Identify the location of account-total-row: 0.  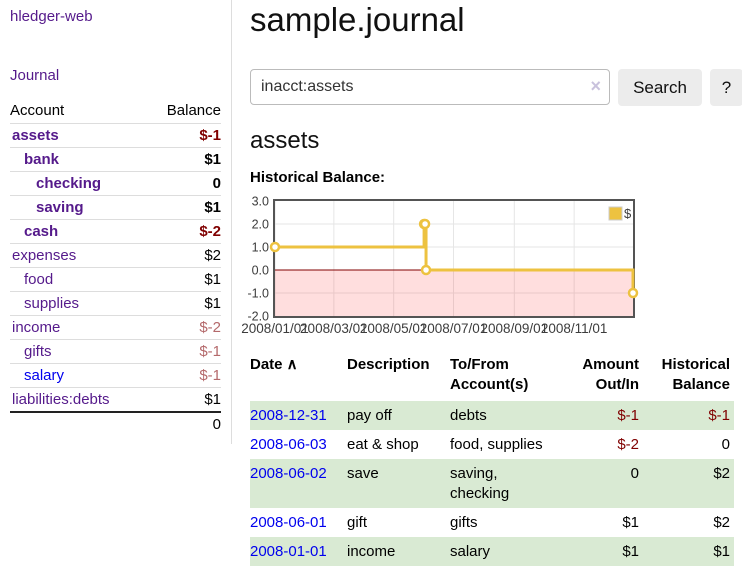
(115, 423).